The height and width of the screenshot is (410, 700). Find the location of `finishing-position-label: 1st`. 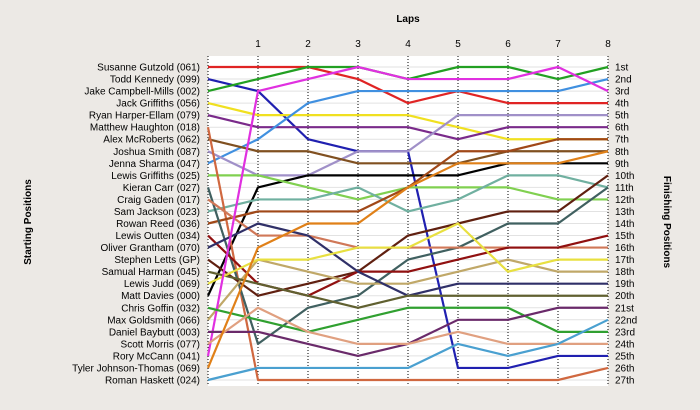

finishing-position-label: 1st is located at coordinates (622, 68).